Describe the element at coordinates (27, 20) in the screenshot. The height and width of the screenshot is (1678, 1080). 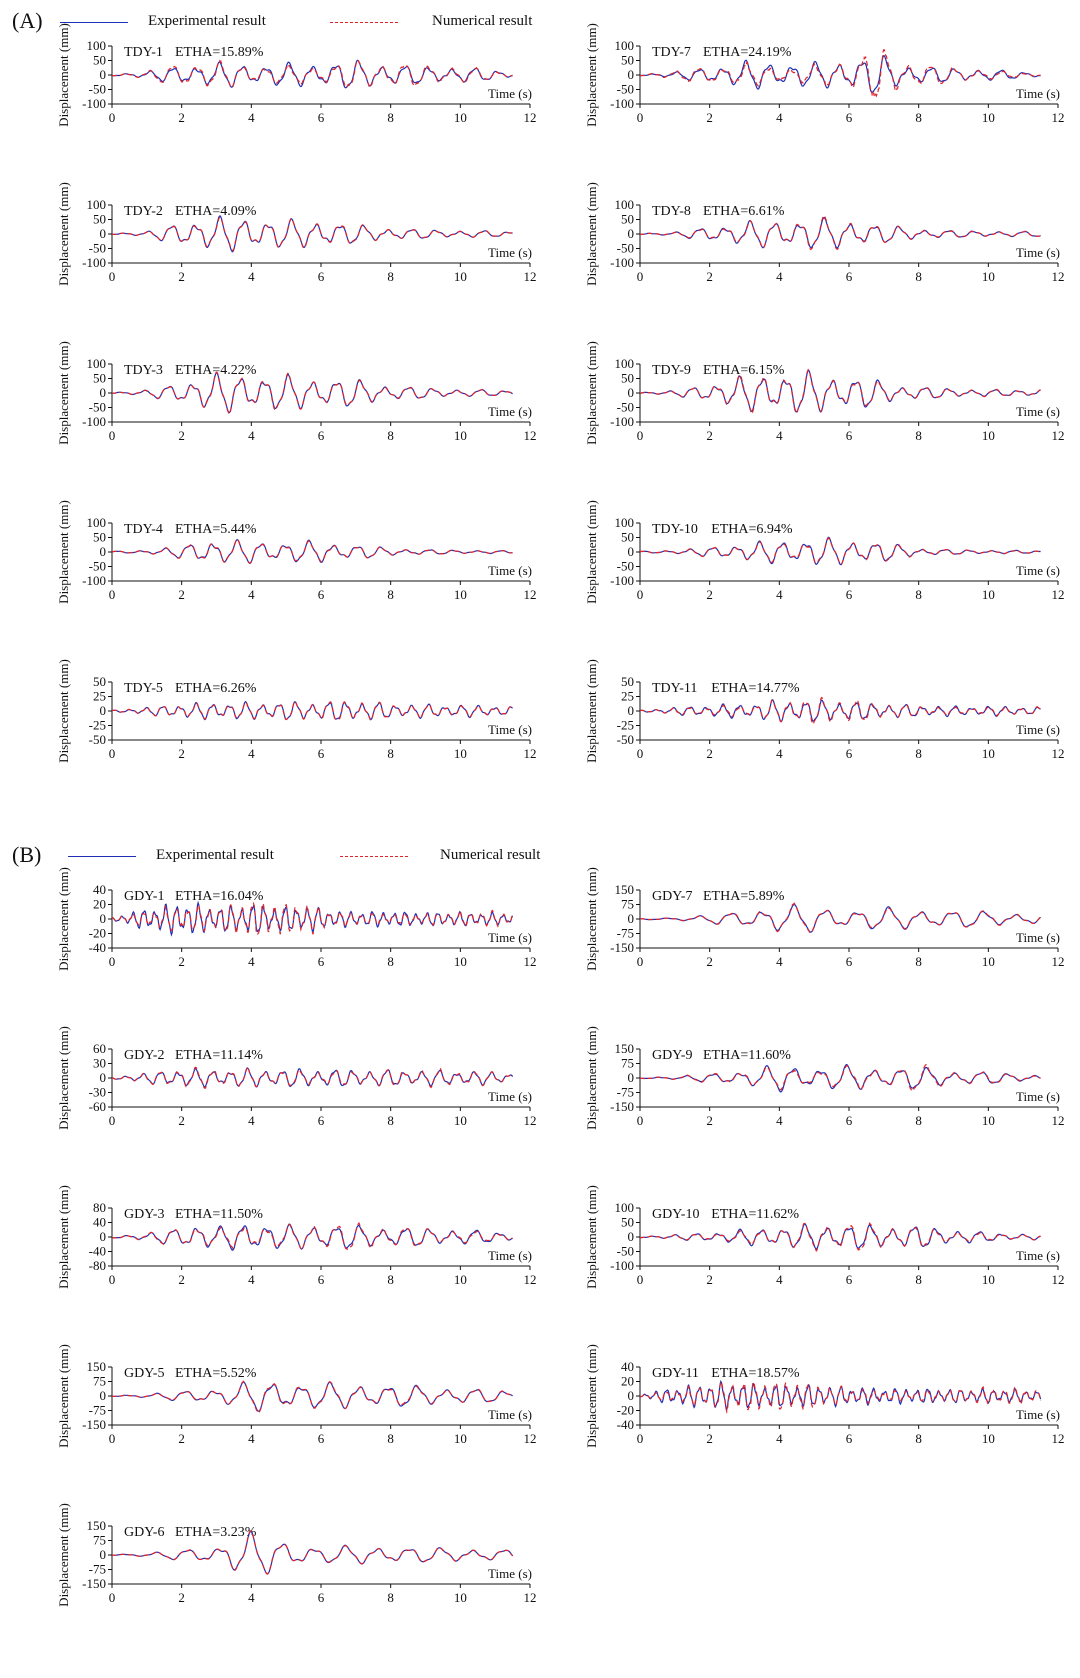
I see `section-a-label: (A)` at that location.